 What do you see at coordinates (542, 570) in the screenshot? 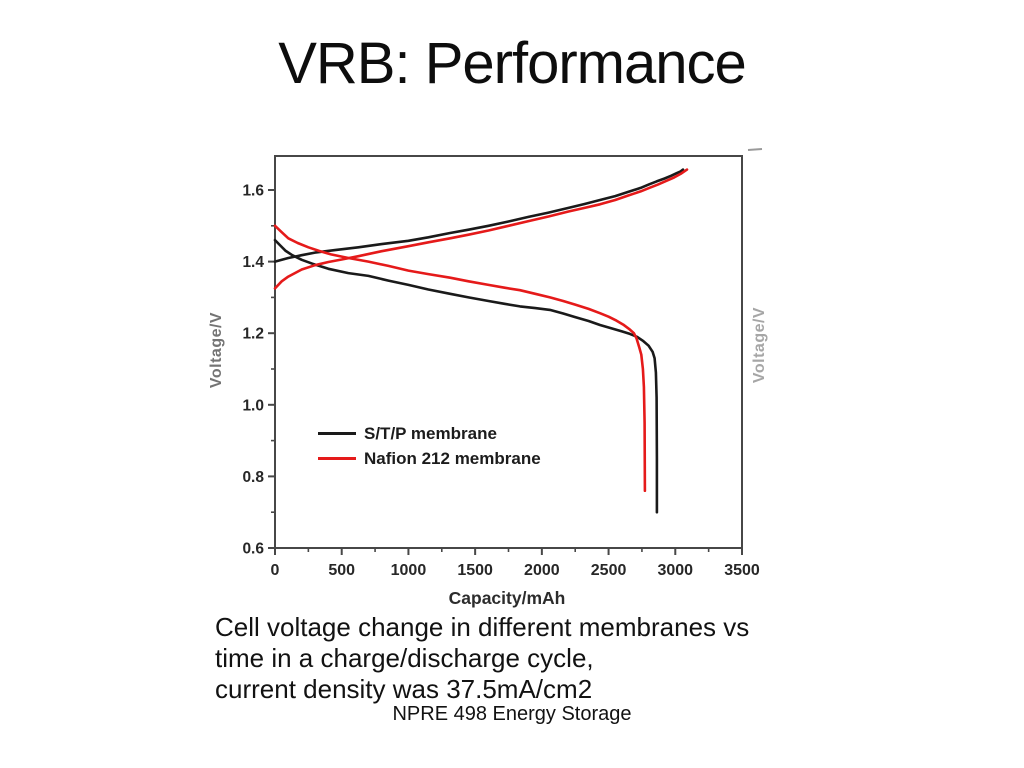
I see `x-tick-label: 2000` at bounding box center [542, 570].